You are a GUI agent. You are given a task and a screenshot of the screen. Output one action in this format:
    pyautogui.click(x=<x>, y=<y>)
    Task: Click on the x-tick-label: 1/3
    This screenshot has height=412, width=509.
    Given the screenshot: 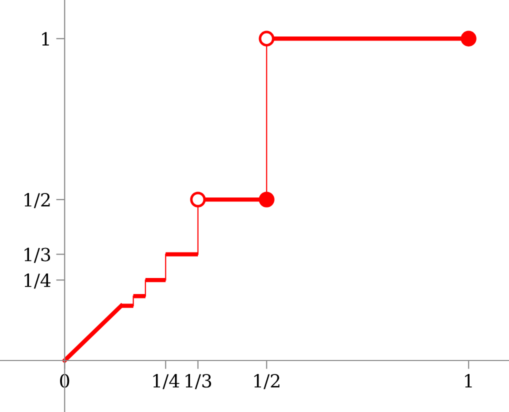 What is the action you would take?
    pyautogui.click(x=199, y=382)
    